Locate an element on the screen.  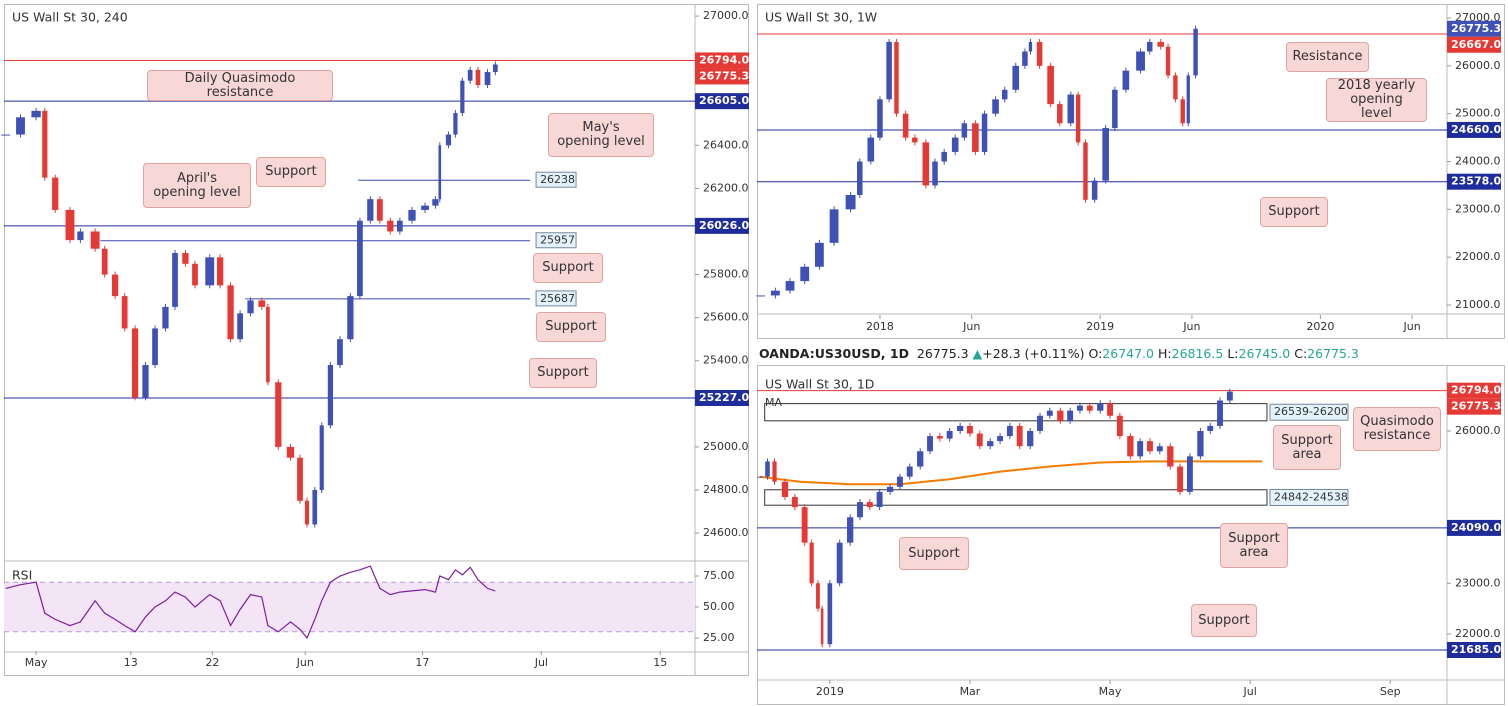
y-tick-label: 25800.0 is located at coordinates (726, 274).